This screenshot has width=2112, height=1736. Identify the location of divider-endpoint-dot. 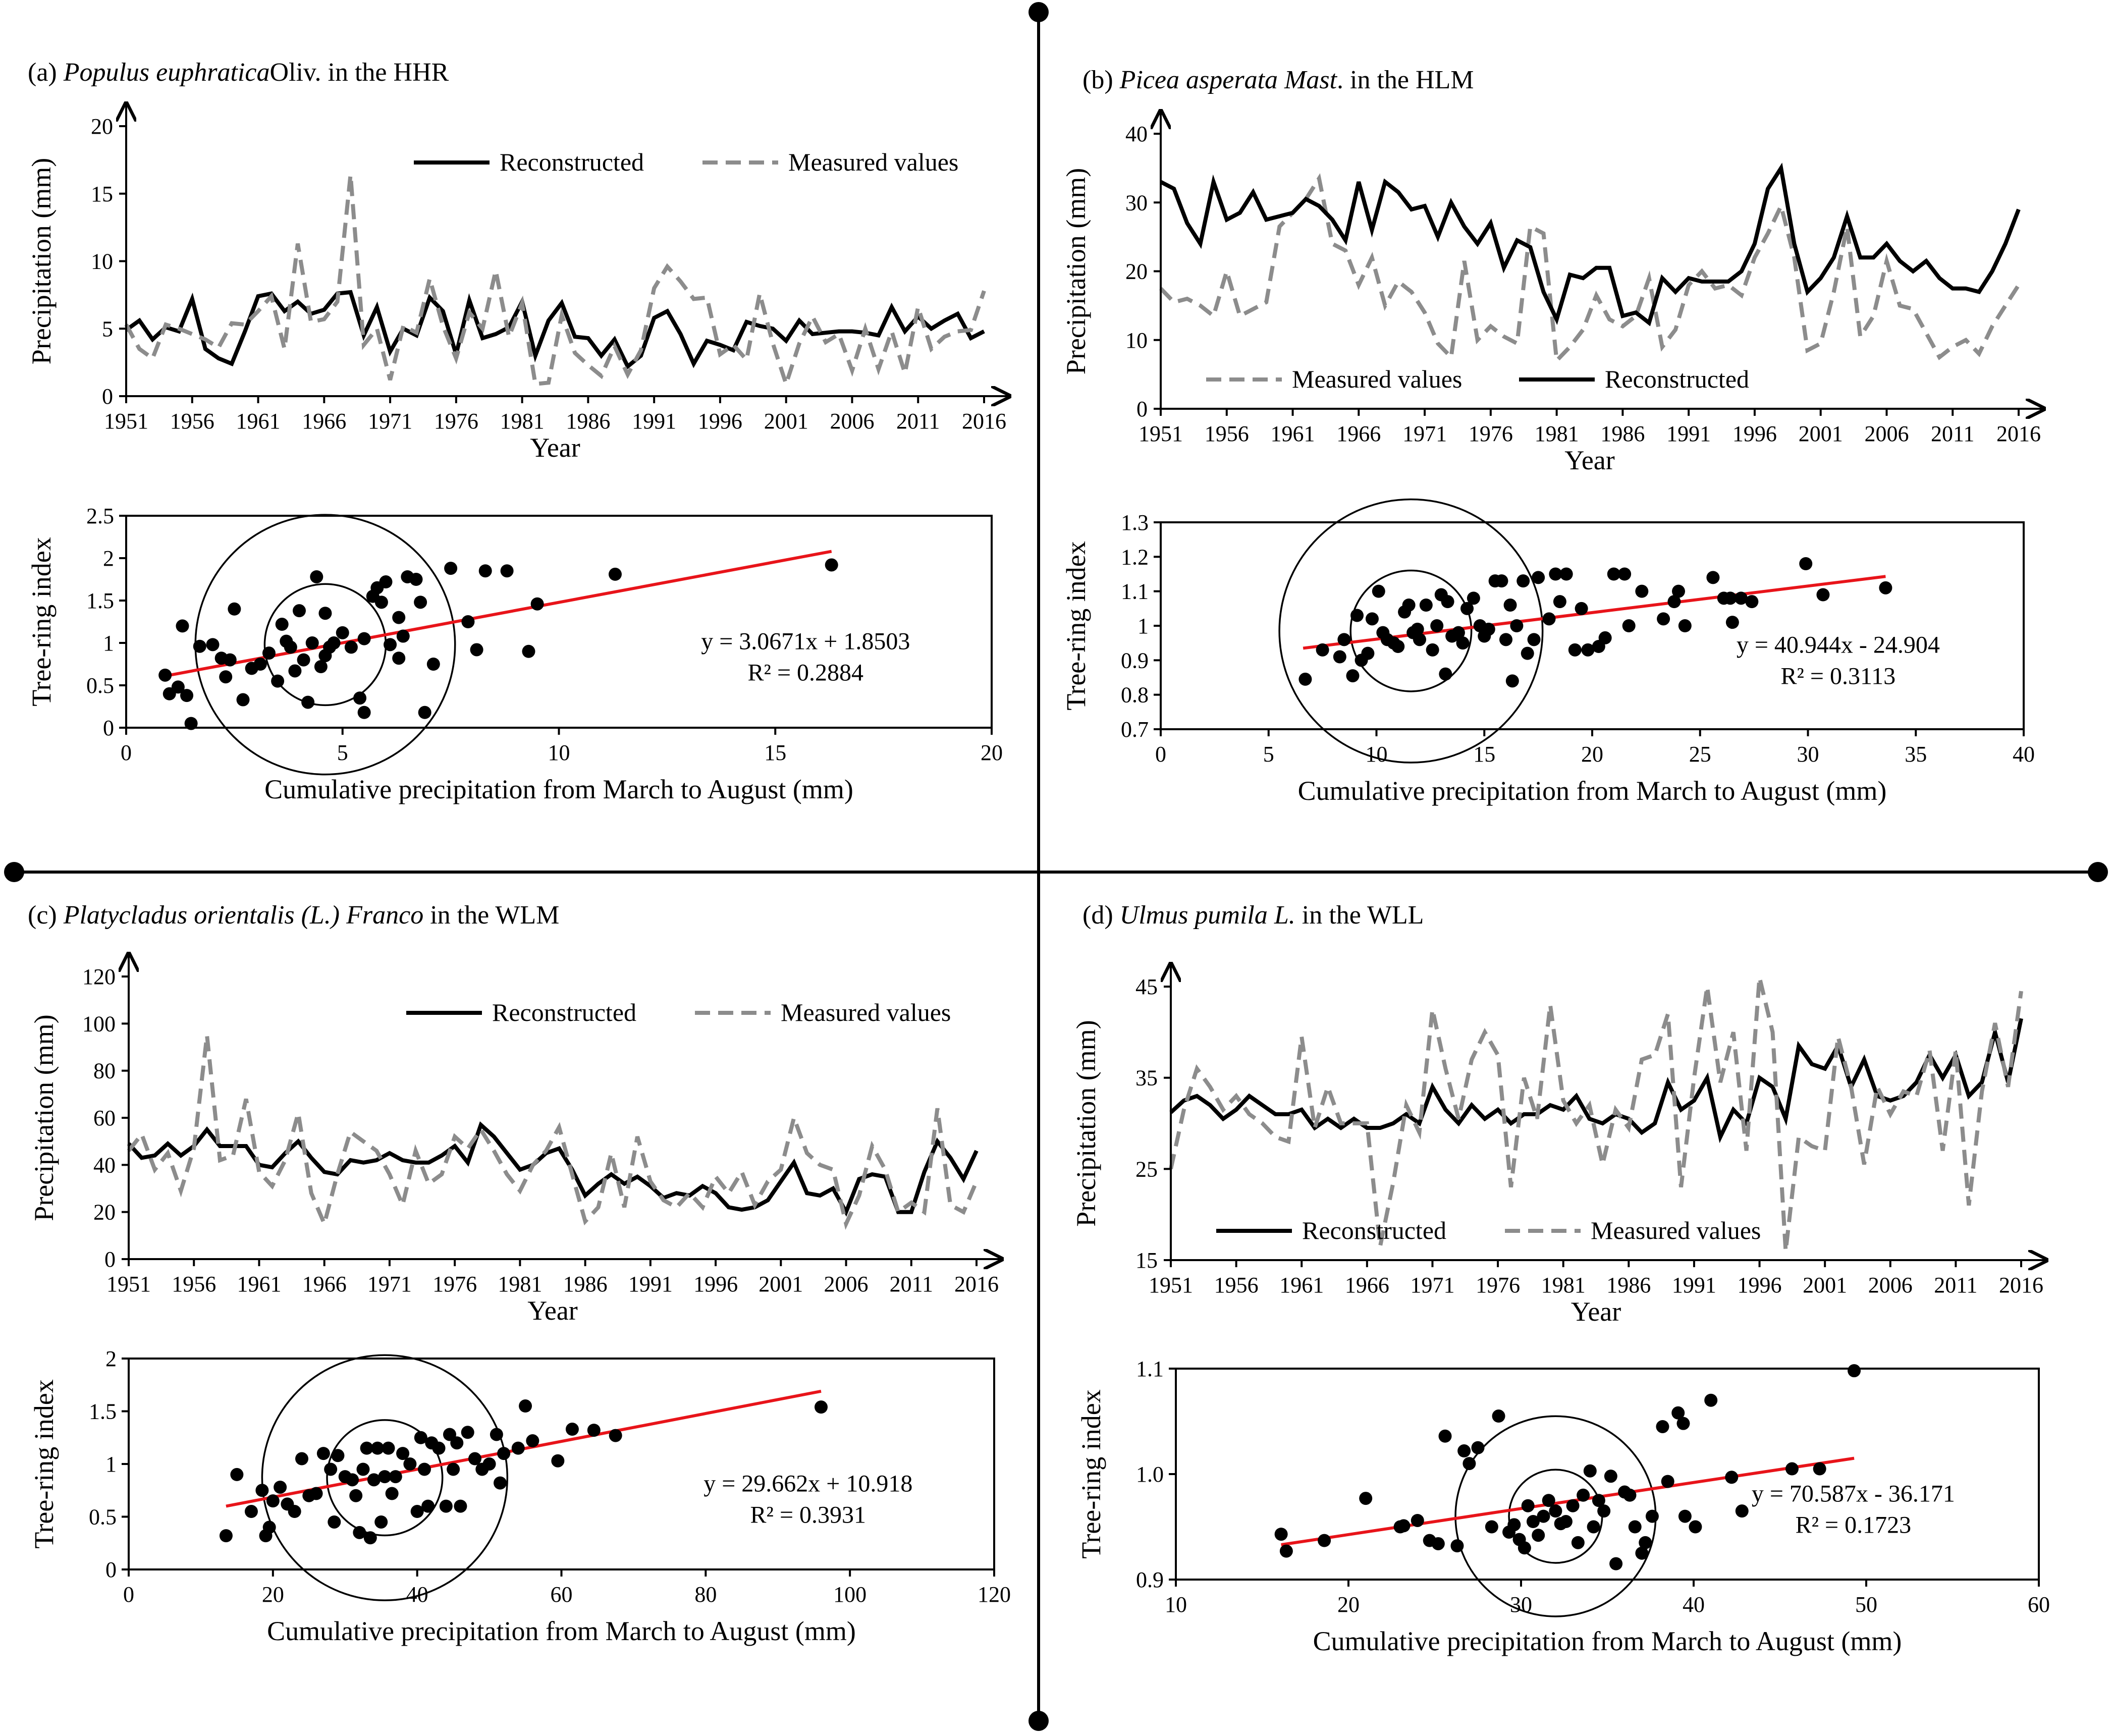
(1039, 12).